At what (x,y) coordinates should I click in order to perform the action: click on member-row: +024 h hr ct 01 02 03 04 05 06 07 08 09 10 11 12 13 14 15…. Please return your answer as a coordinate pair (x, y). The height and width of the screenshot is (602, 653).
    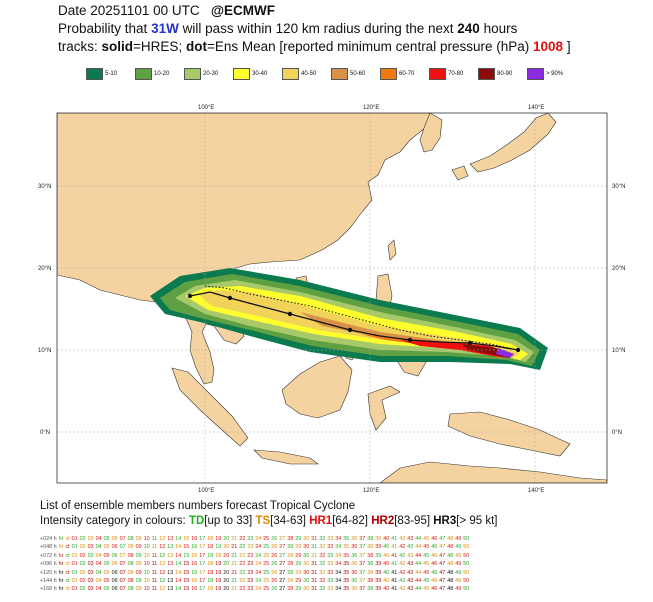
    Looking at the image, I should click on (255, 539).